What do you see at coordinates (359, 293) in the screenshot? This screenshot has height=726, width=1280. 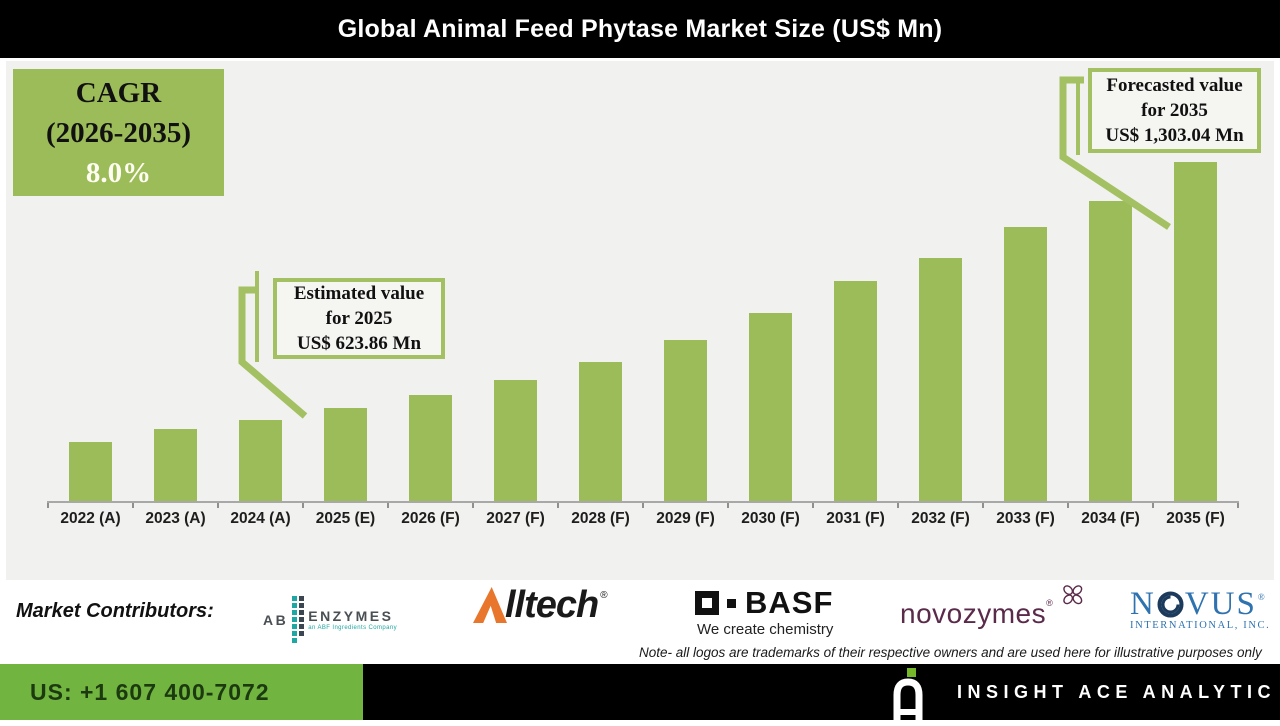 I see `estimated-callout-line1: Estimated value` at bounding box center [359, 293].